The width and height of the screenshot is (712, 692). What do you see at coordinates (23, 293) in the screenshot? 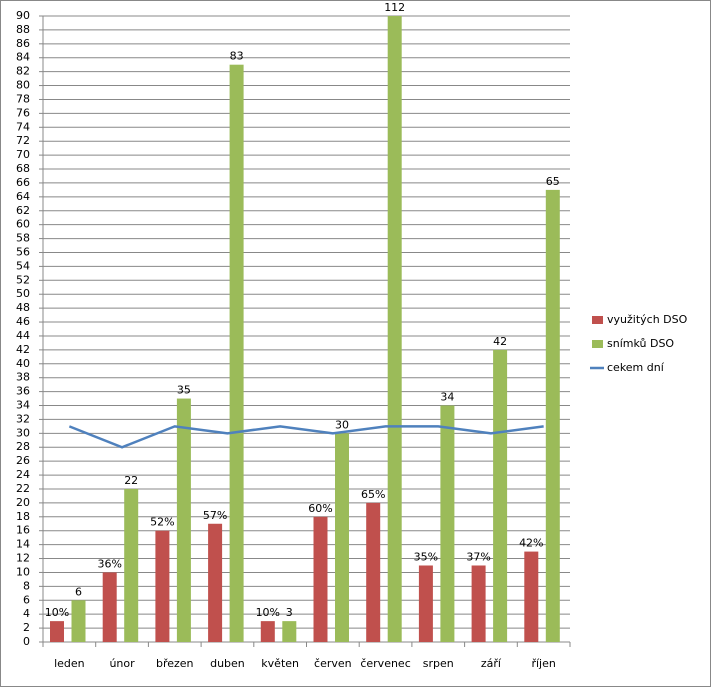
I see `y-tick-label: 50` at bounding box center [23, 293].